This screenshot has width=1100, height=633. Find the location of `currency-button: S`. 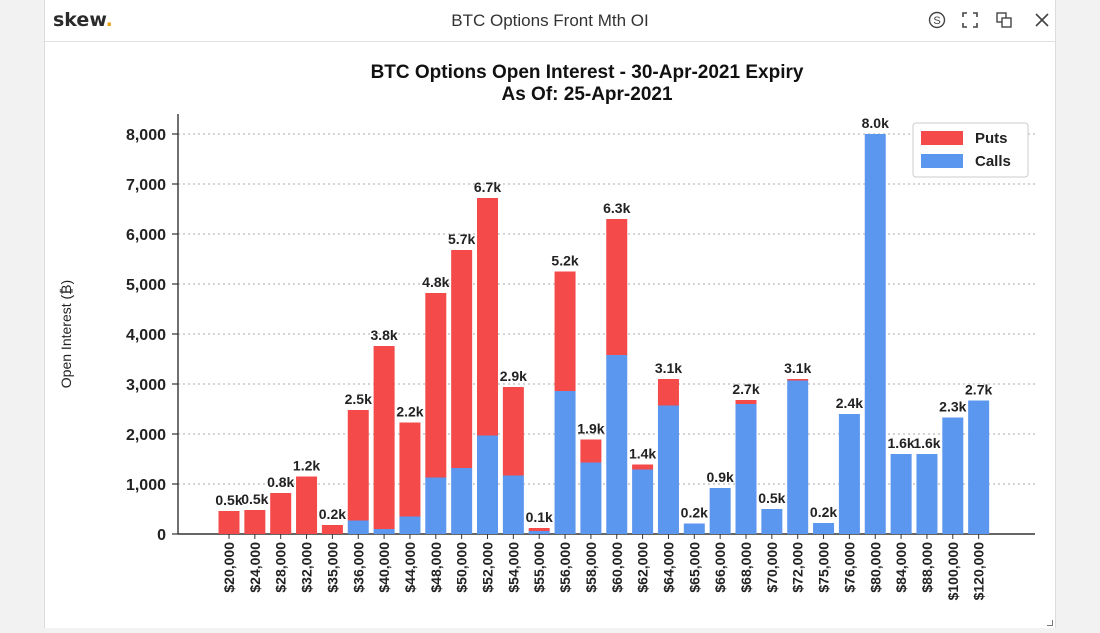

currency-button: S is located at coordinates (937, 20).